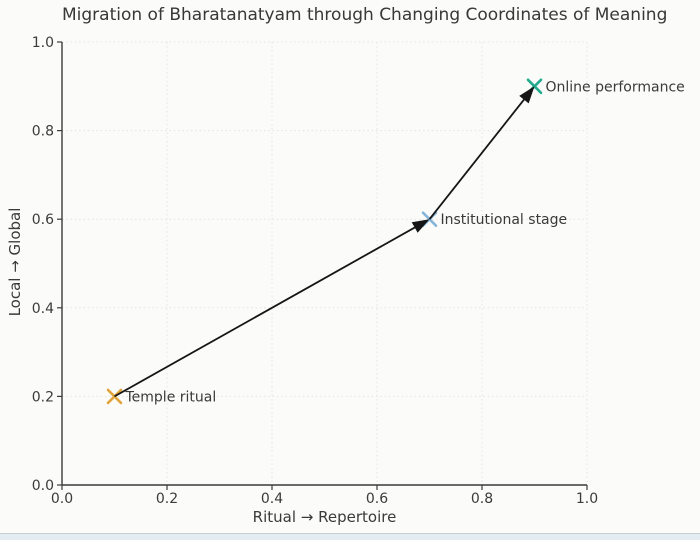  I want to click on x-tick-label: 0.2, so click(167, 499).